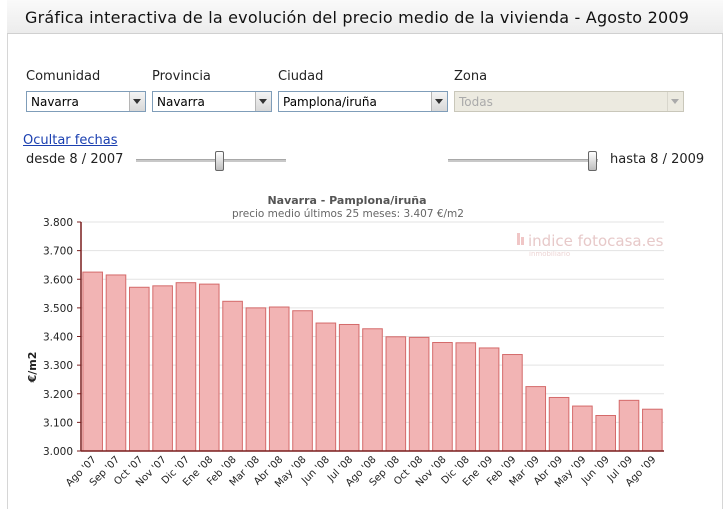 The height and width of the screenshot is (509, 725). I want to click on chart-title: Navarra - Pamplona/iruña, so click(346, 200).